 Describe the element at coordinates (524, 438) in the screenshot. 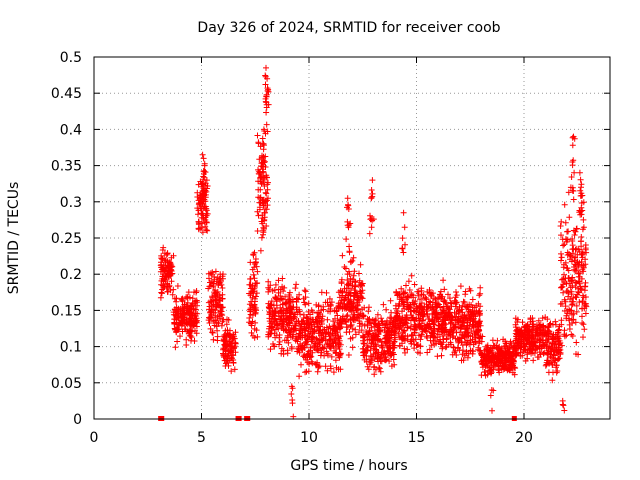

I see `x-tick-label: 20` at that location.